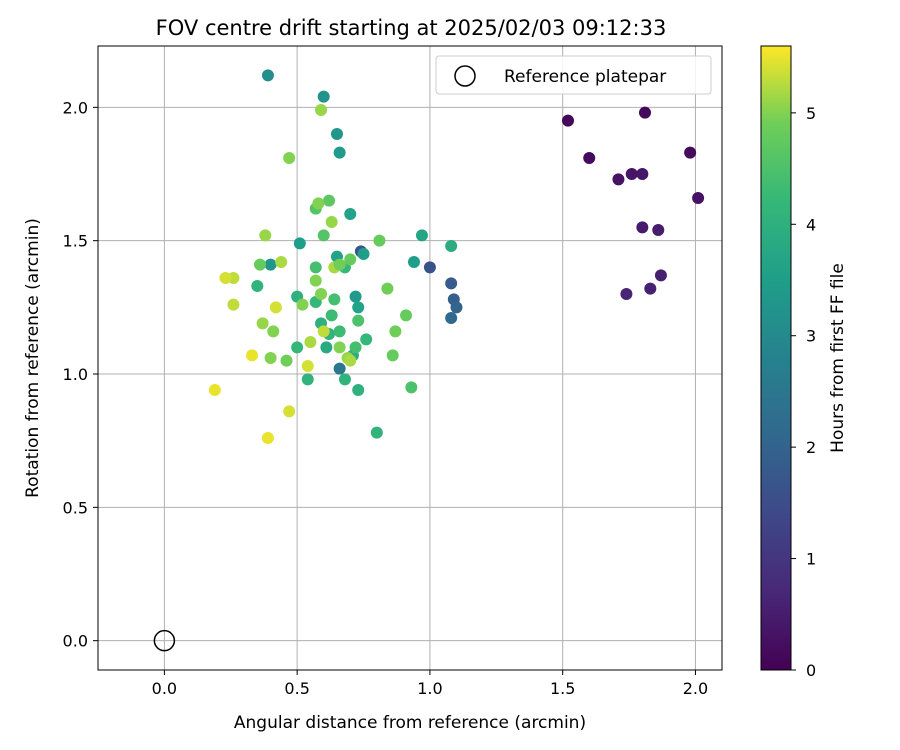 The height and width of the screenshot is (750, 900). Describe the element at coordinates (75, 374) in the screenshot. I see `y-tick-label: 1.0` at that location.